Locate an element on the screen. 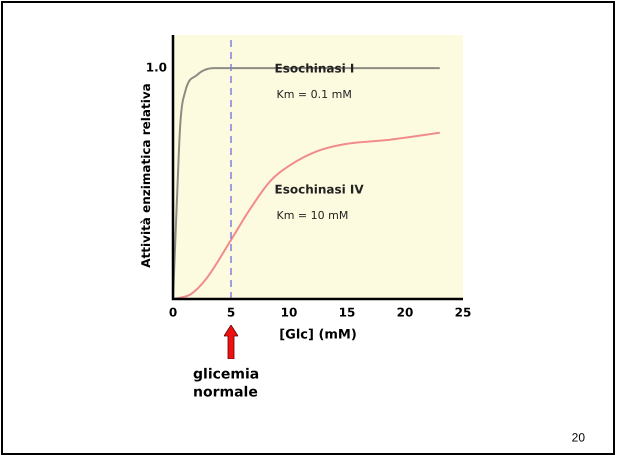  text: 20 is located at coordinates (579, 437).